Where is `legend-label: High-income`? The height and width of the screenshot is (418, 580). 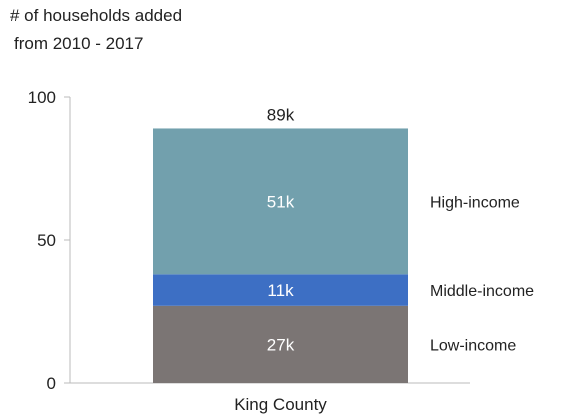 legend-label: High-income is located at coordinates (475, 202).